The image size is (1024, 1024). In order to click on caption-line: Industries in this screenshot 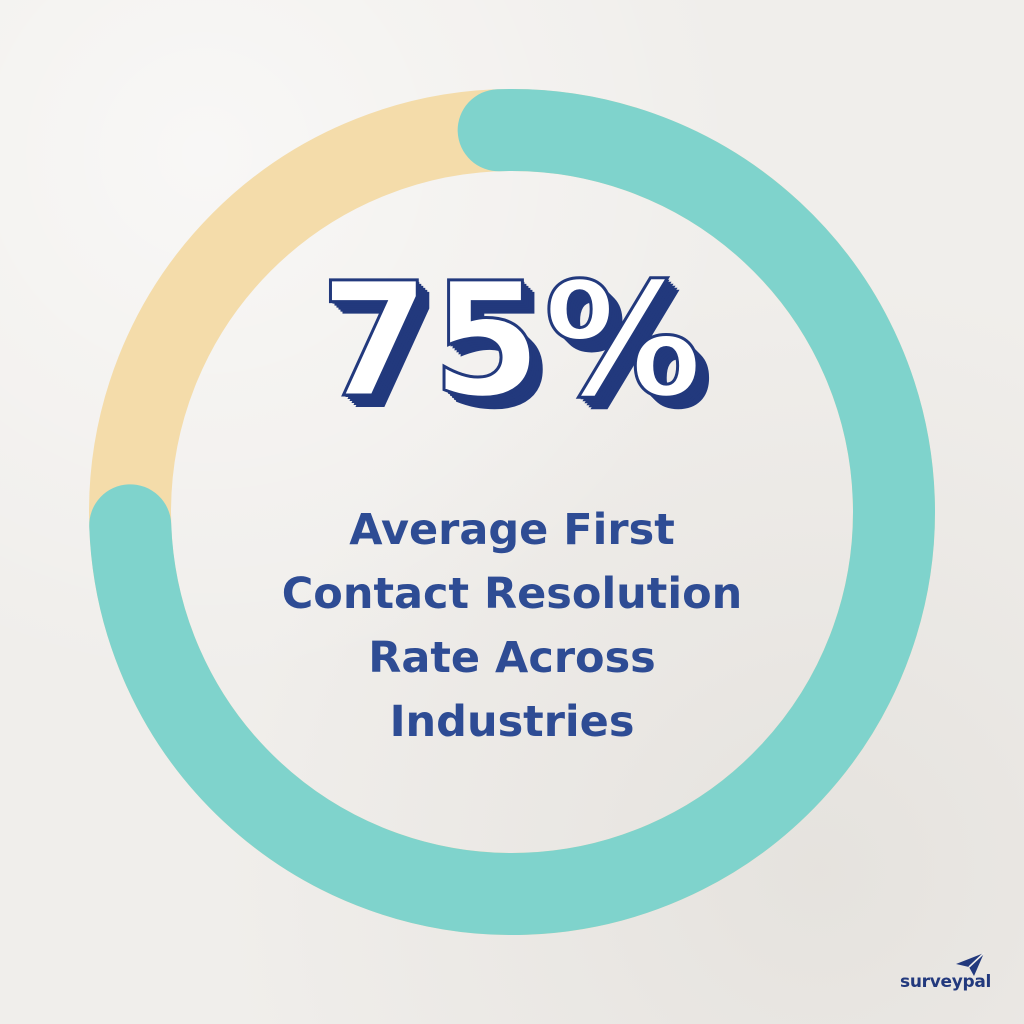, I will do `click(512, 722)`.